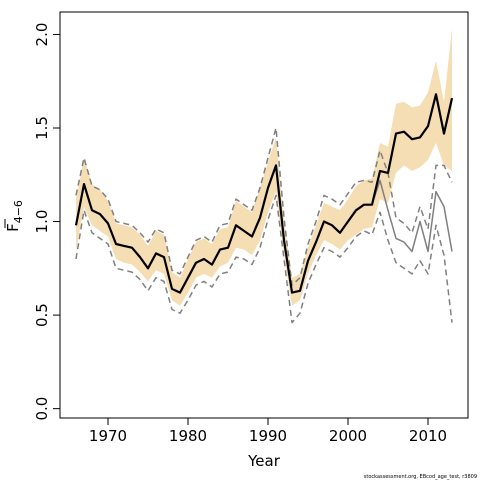 The image size is (480, 480). I want to click on x-tick-label: 2010, so click(428, 436).